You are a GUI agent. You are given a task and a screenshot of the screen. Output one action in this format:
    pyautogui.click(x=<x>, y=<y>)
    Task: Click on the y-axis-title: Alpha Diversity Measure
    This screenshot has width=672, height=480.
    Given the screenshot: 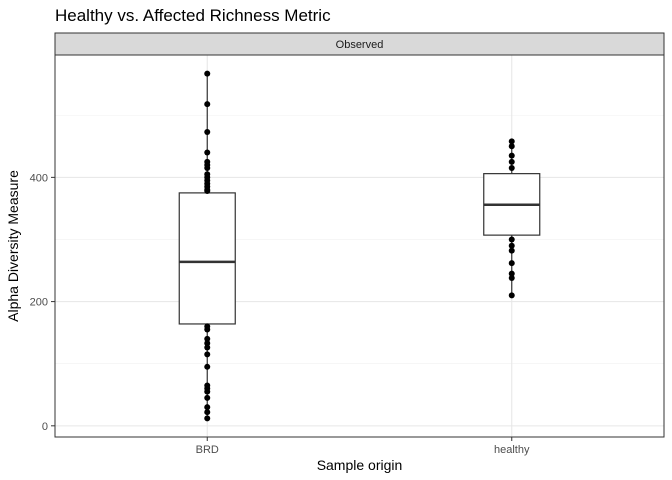 What is the action you would take?
    pyautogui.click(x=13, y=246)
    